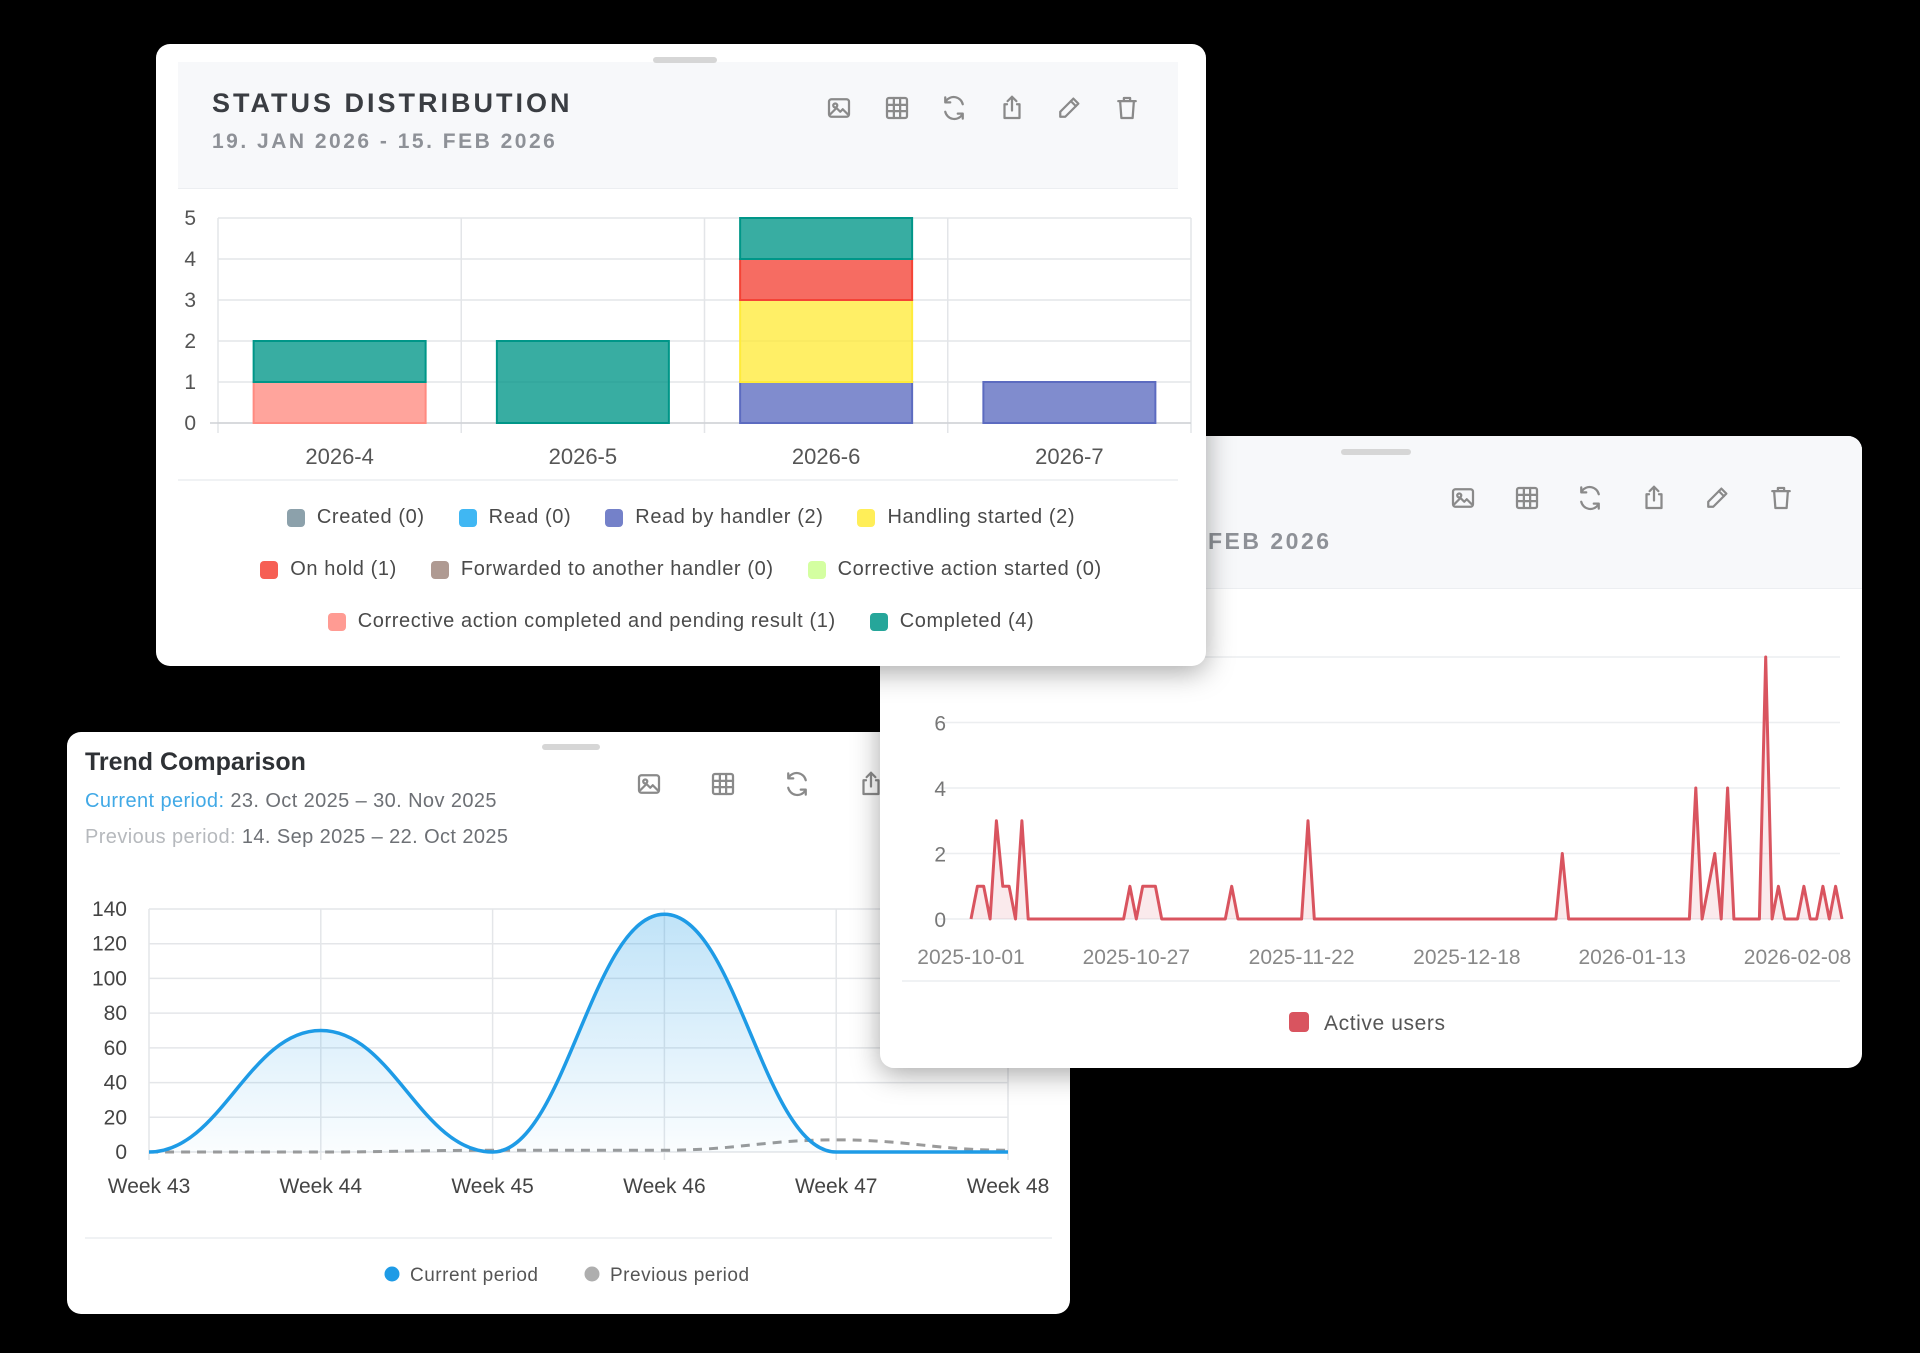  What do you see at coordinates (363, 801) in the screenshot?
I see `current-period-range: 23. Oct 2025 – 30. Nov 2025` at bounding box center [363, 801].